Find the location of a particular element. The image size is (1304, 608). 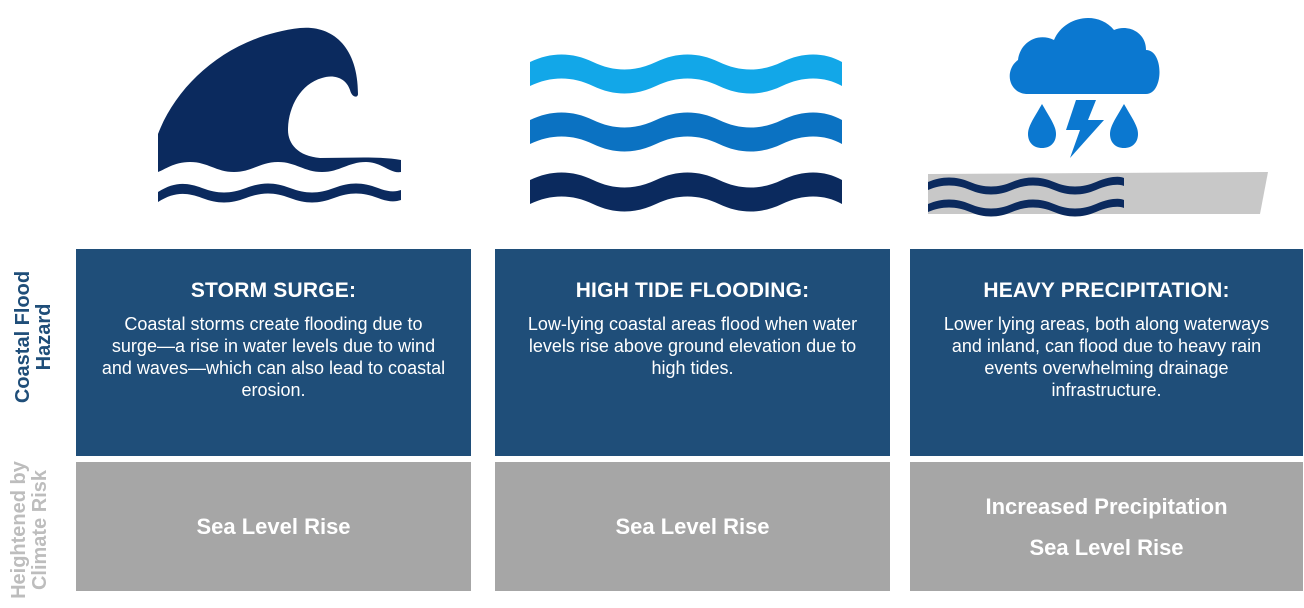

tide-waves-icon is located at coordinates (686, 133).